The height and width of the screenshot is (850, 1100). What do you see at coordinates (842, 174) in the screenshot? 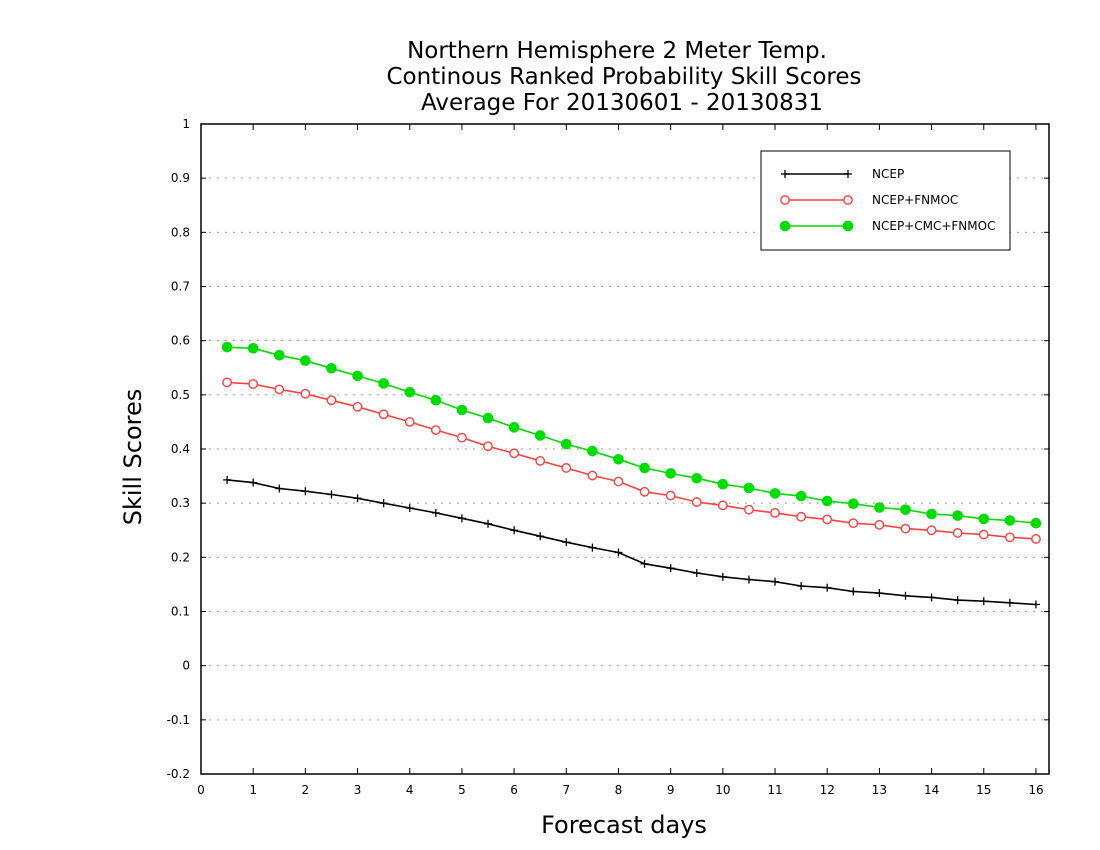
I see `legend-item-ncep: NCEP` at bounding box center [842, 174].